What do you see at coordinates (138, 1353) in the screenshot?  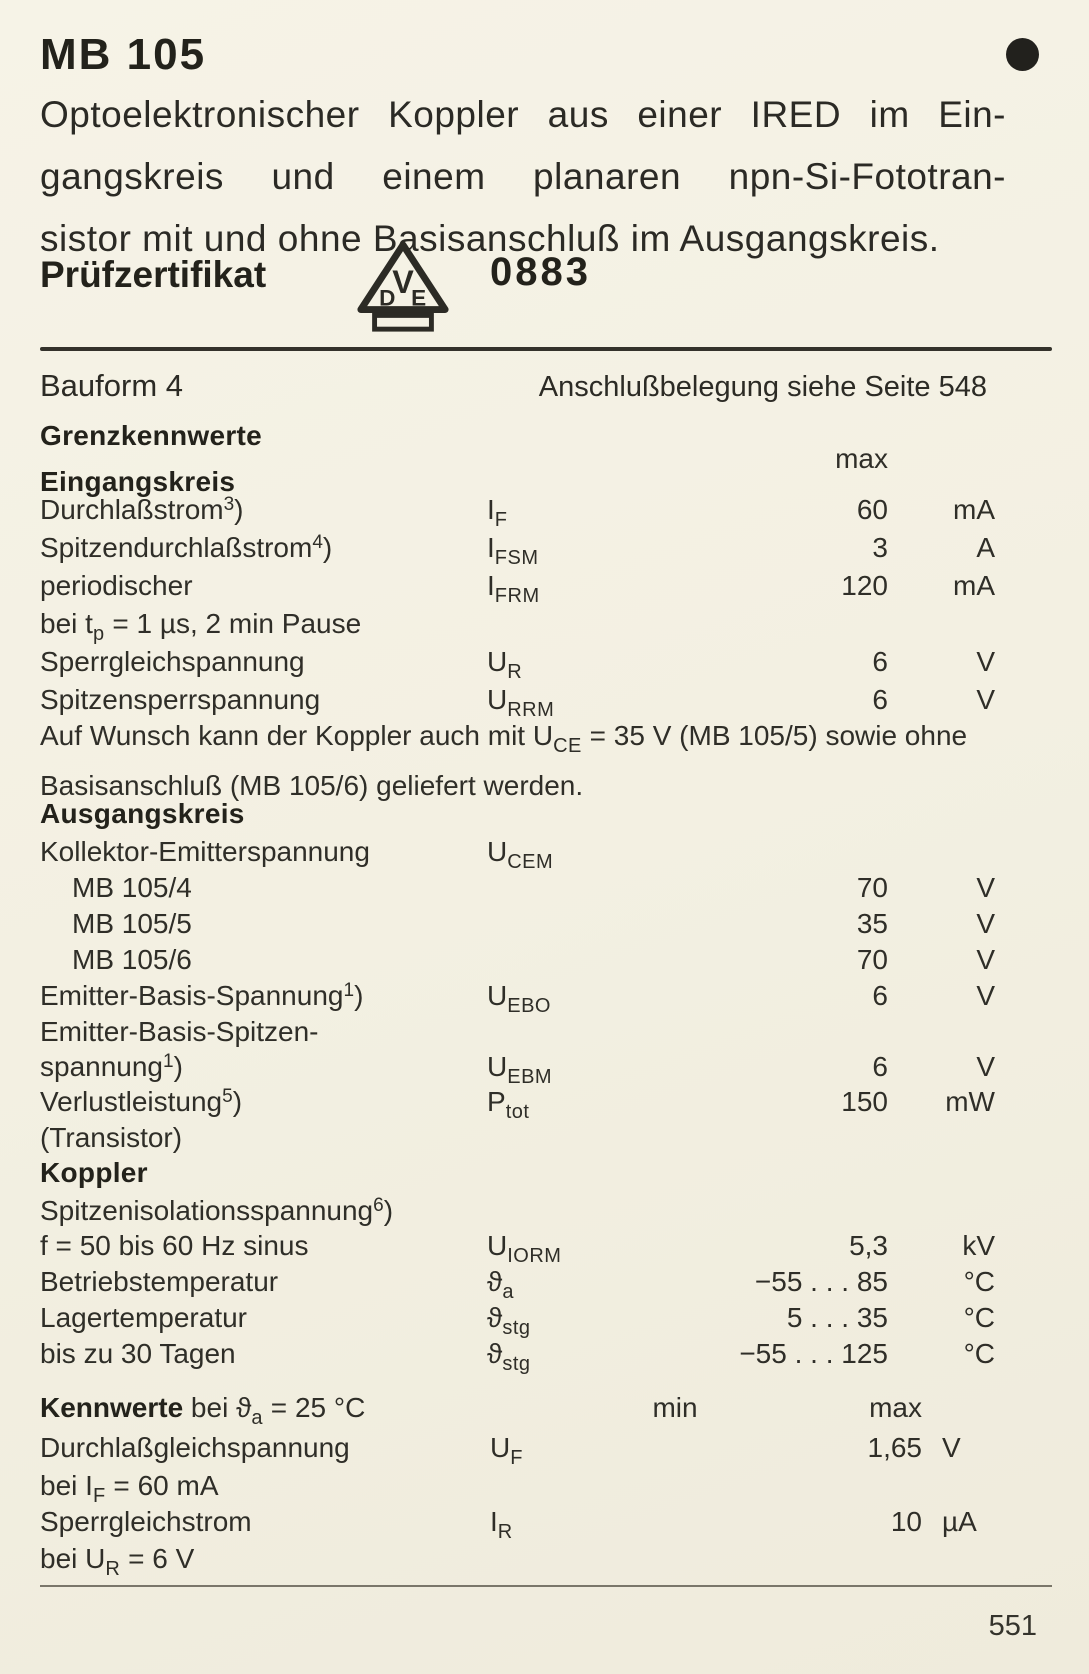 I see `row-label: bis zu 30 Tagen` at bounding box center [138, 1353].